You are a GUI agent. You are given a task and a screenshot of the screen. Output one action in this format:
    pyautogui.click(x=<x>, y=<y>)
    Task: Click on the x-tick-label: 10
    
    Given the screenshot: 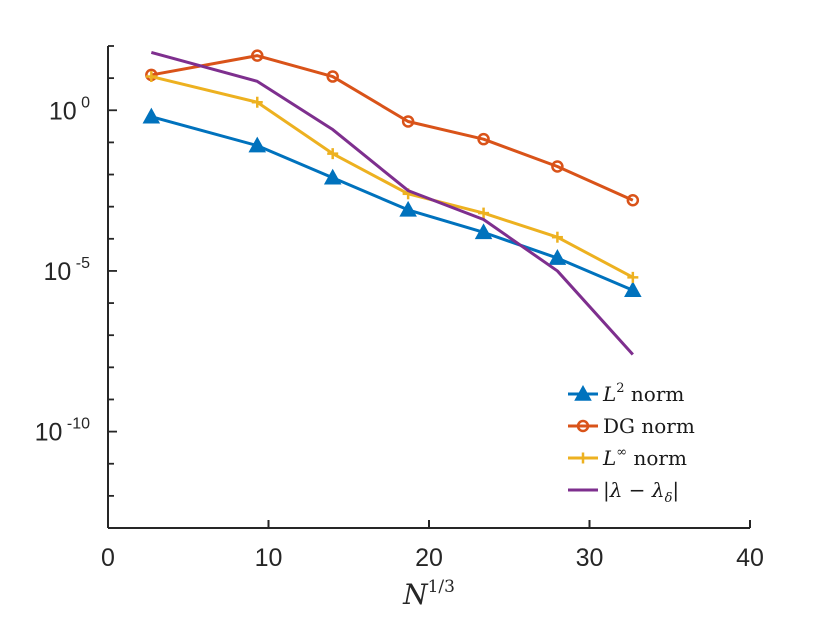 What is the action you would take?
    pyautogui.click(x=269, y=558)
    